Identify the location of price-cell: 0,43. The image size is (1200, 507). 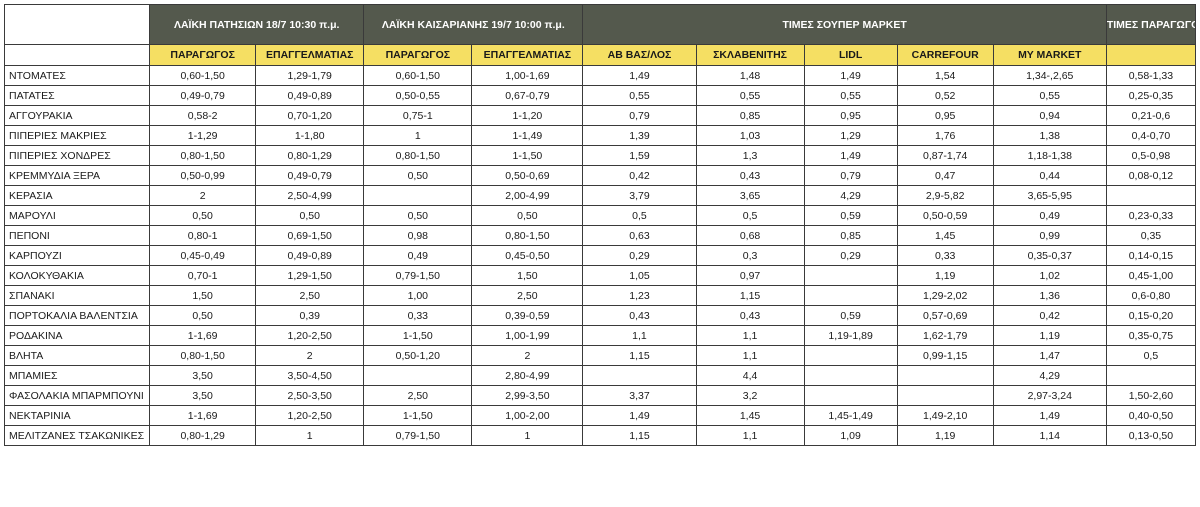
(639, 315).